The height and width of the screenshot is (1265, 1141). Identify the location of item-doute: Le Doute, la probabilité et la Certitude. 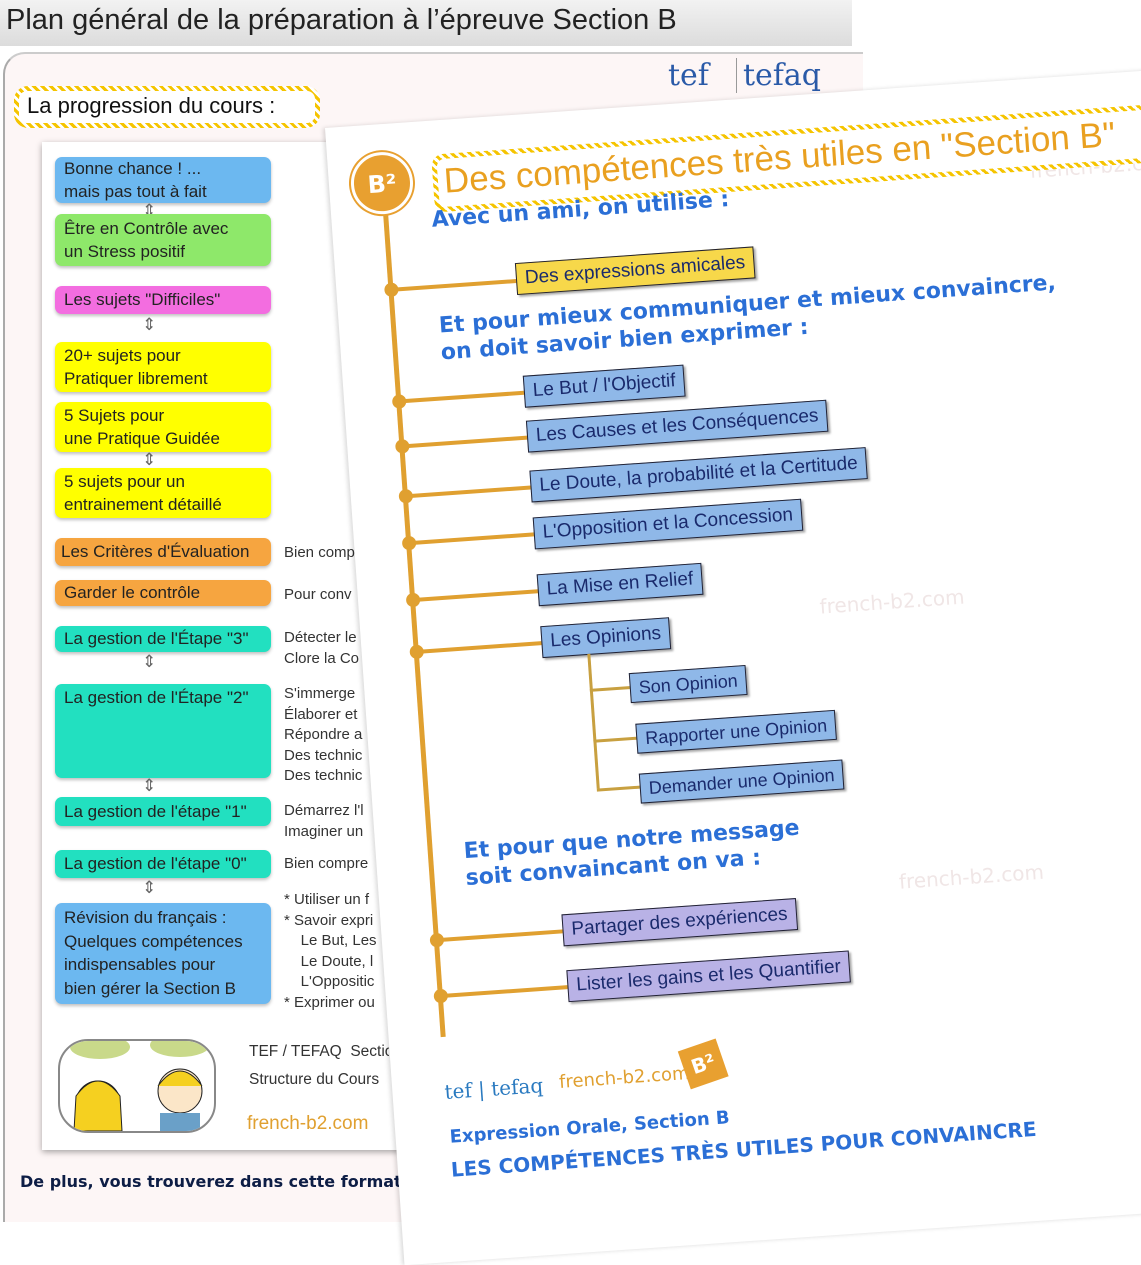
(698, 475).